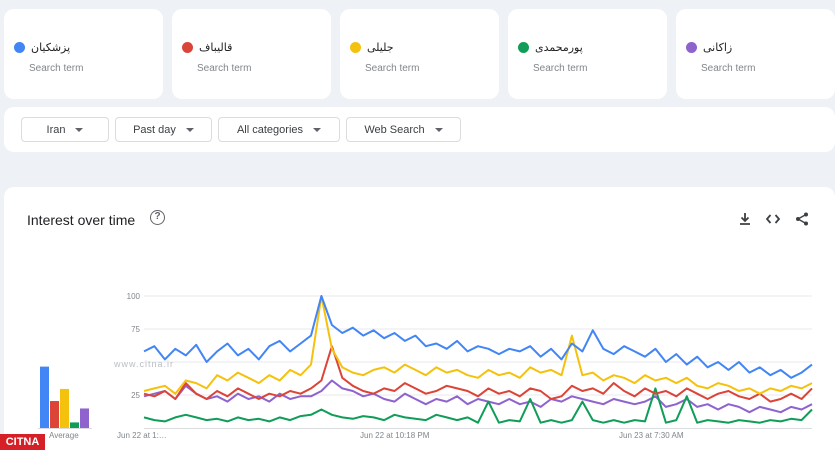  What do you see at coordinates (251, 54) in the screenshot?
I see `search-term-card-2: قالیباف Search term` at bounding box center [251, 54].